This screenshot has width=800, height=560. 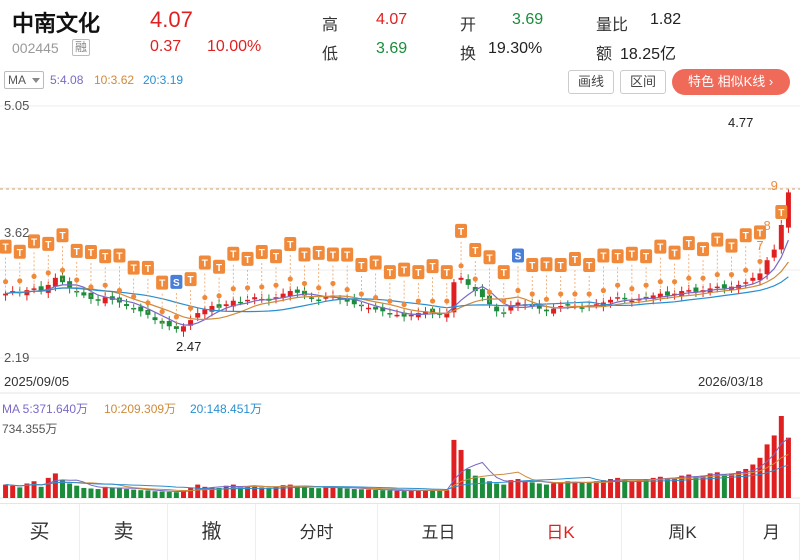 I want to click on low-label: 低, so click(x=330, y=54).